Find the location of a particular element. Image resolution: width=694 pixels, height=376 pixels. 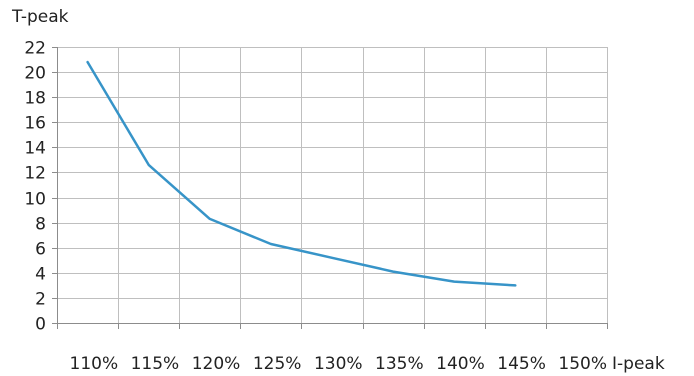

x-tick-label: 120% is located at coordinates (216, 364).